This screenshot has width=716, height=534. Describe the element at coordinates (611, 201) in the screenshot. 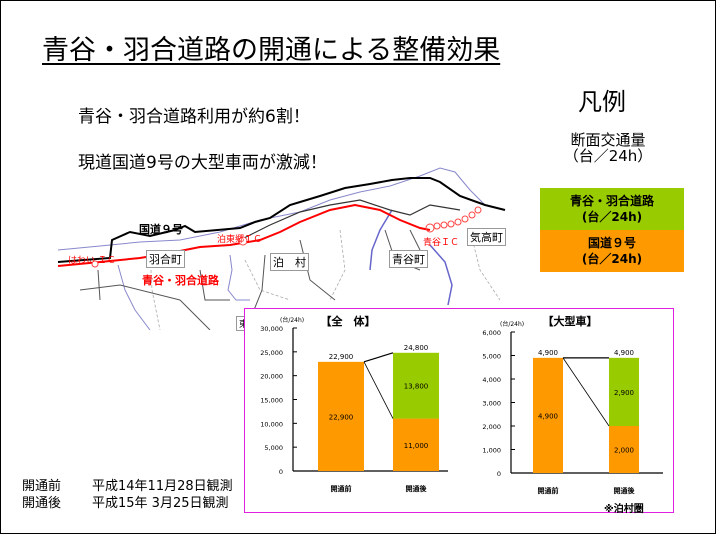

I see `legend-item-label: 青谷・羽合道路` at that location.